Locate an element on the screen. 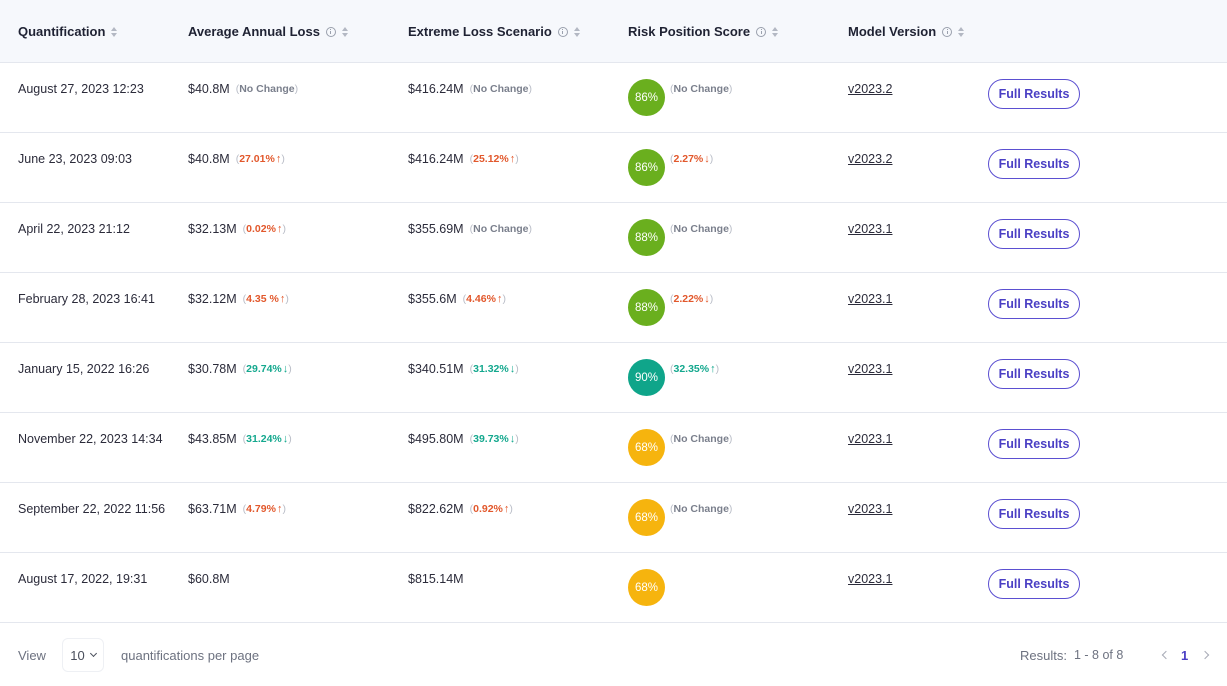 The height and width of the screenshot is (686, 1227). change-indicator: (29.74% ↓) is located at coordinates (267, 369).